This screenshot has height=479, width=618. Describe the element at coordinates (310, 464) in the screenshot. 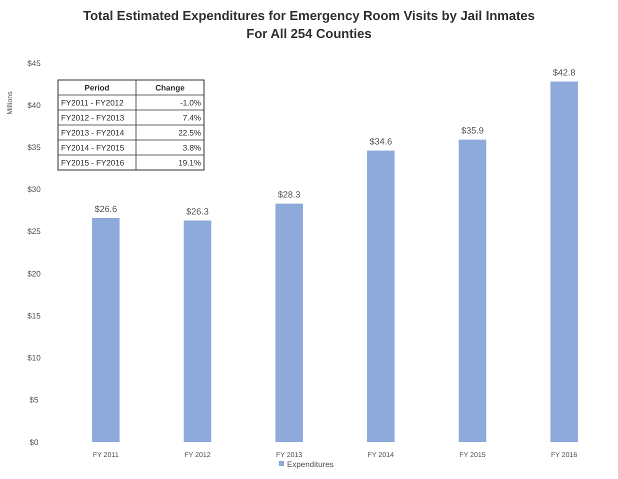

I see `legend-label: Expenditures` at that location.